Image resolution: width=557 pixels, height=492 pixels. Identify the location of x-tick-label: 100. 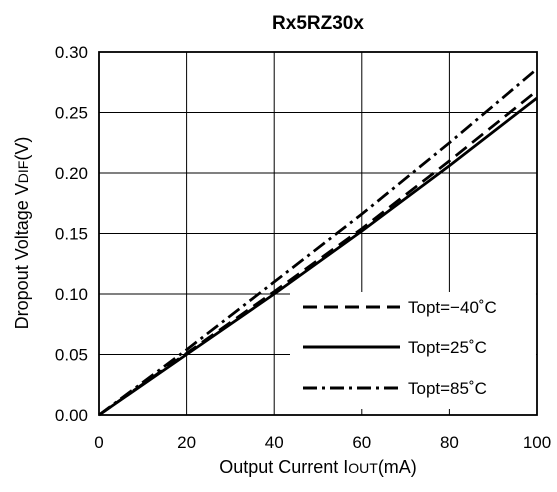
(537, 442).